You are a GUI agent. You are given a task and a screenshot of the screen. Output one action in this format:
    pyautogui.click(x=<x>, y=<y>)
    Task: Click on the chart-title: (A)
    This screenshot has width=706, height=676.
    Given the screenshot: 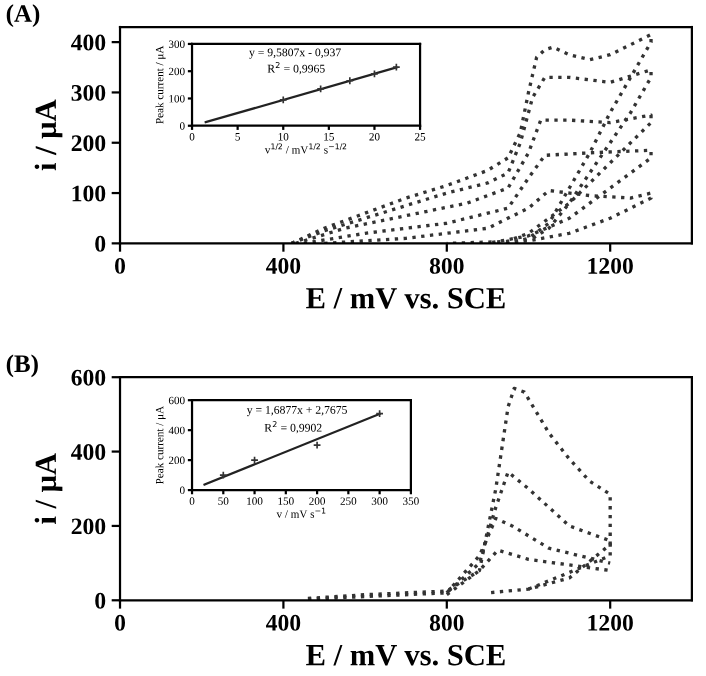 What is the action you would take?
    pyautogui.click(x=23, y=16)
    